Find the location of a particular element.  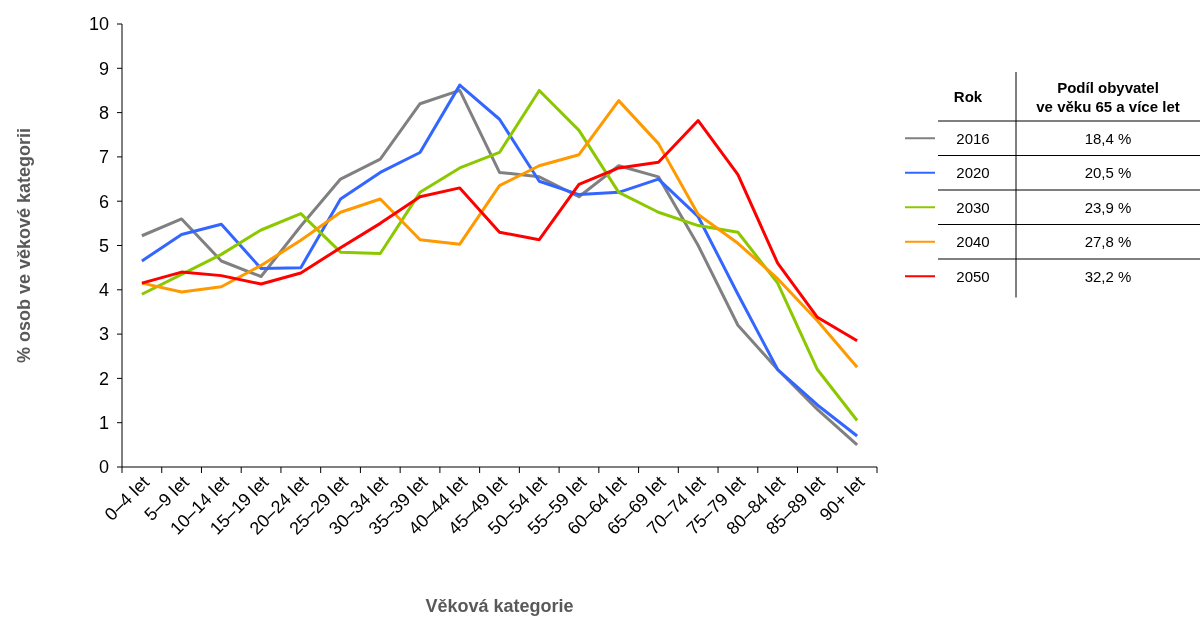

legend-label: 2030 is located at coordinates (973, 207).